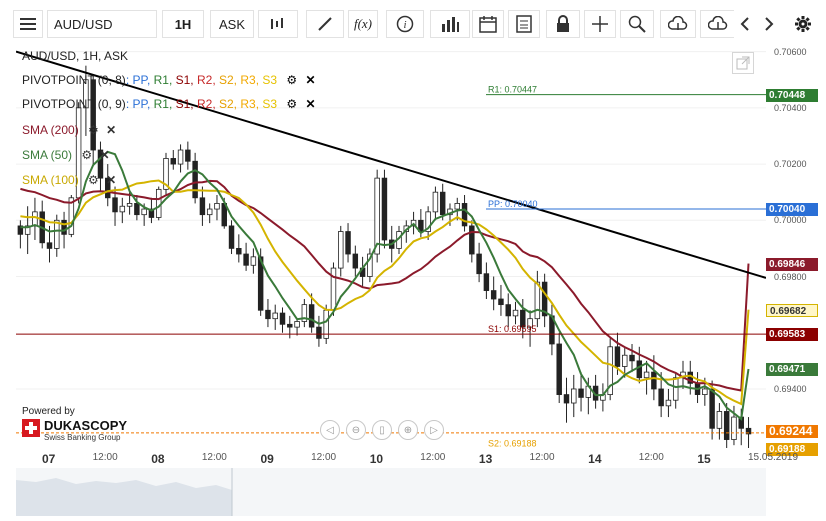 Image resolution: width=826 pixels, height=521 pixels. I want to click on volume-icon, so click(450, 24).